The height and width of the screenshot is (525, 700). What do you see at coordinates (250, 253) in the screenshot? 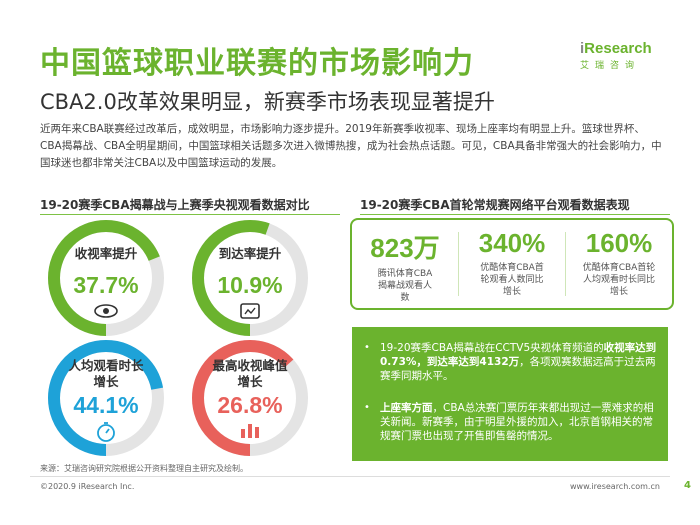
I see `donut-label: 到达率提升` at bounding box center [250, 253].